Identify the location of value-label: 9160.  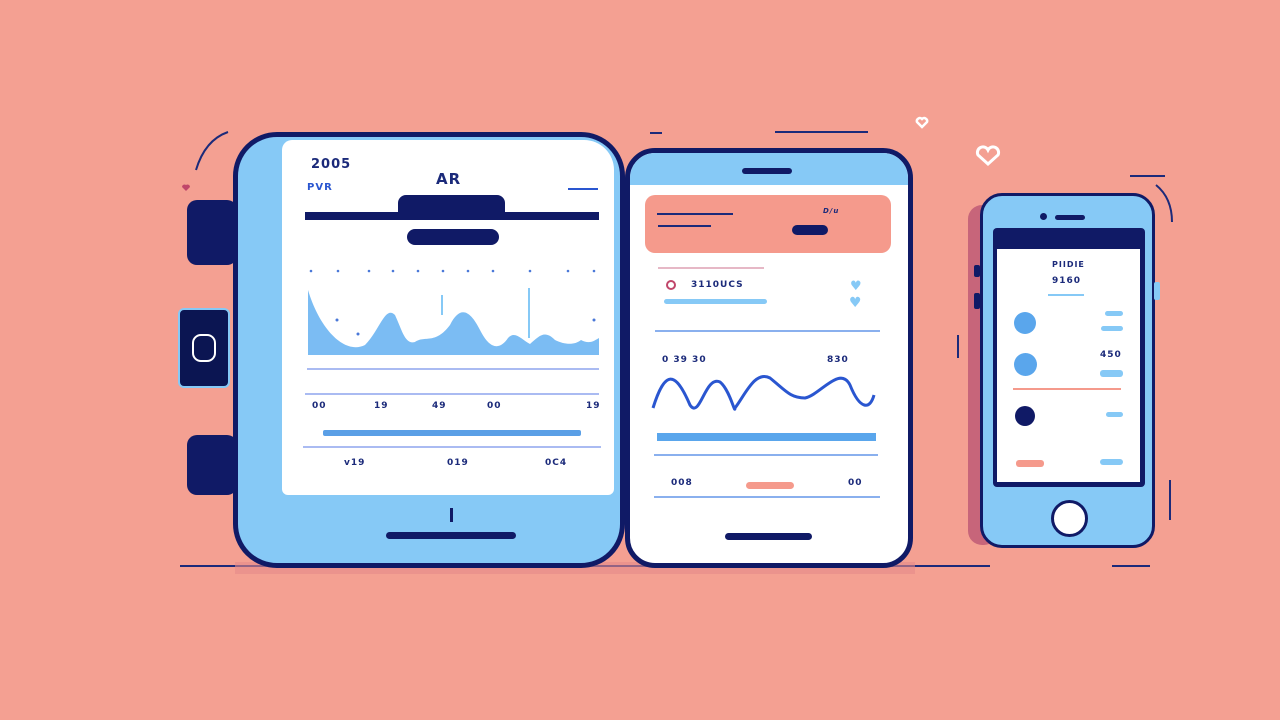
(1067, 281).